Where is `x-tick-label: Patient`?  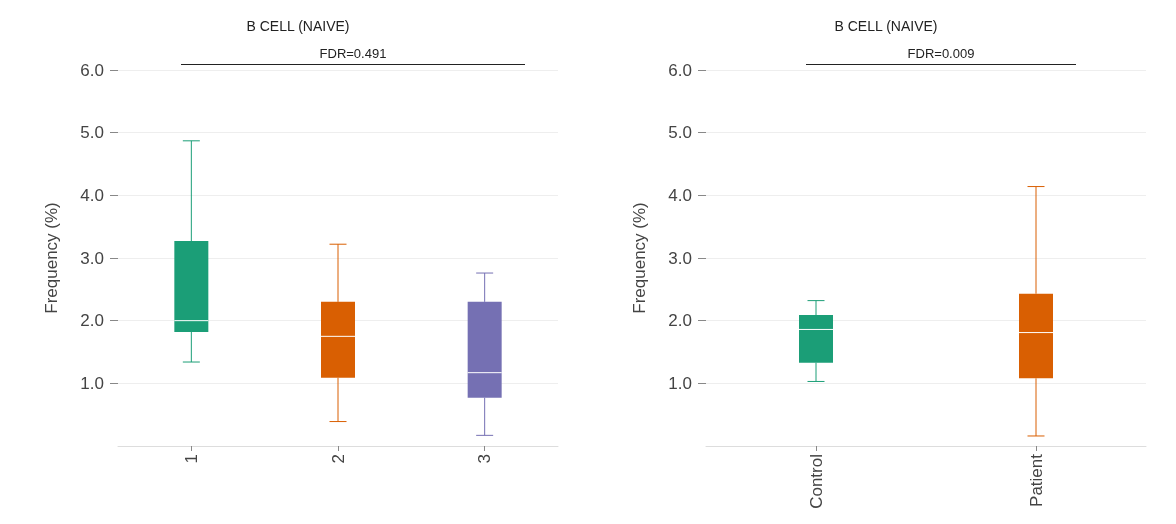
x-tick-label: Patient is located at coordinates (1036, 480).